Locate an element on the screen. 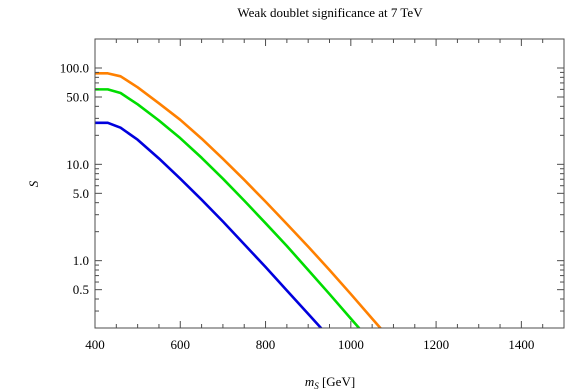  x-tick-label: 800 is located at coordinates (266, 344).